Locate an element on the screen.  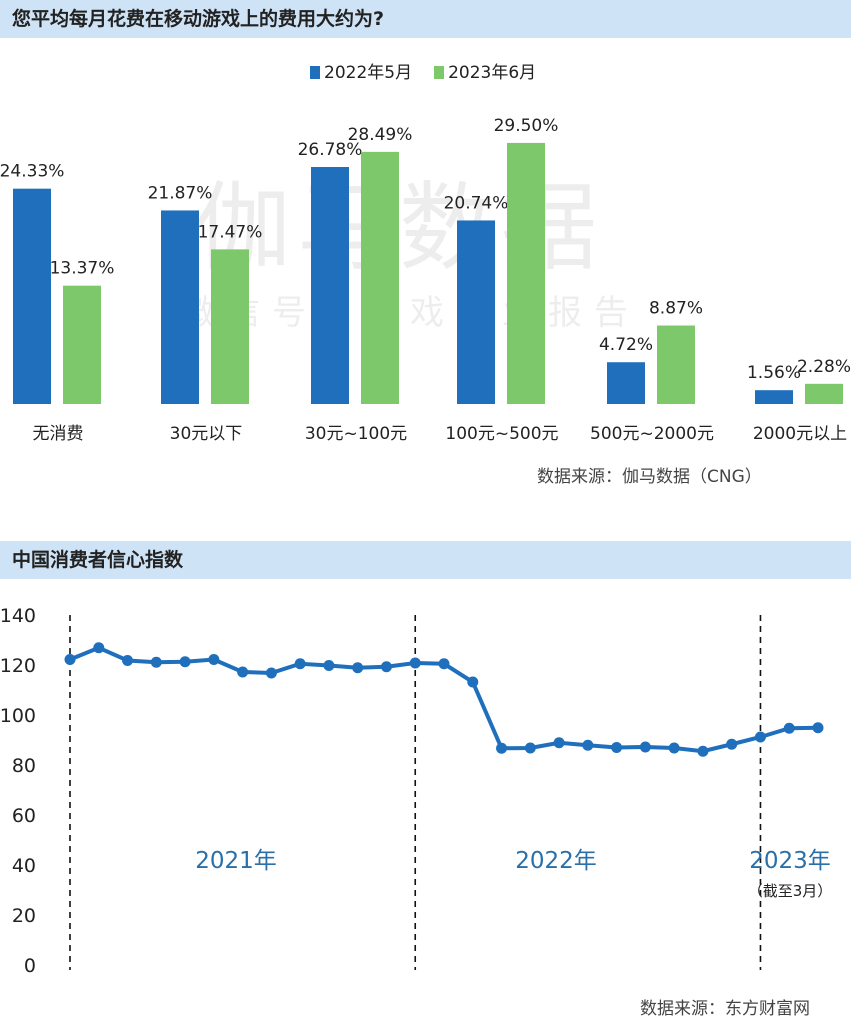
y-tick-label: 0 is located at coordinates (30, 966).